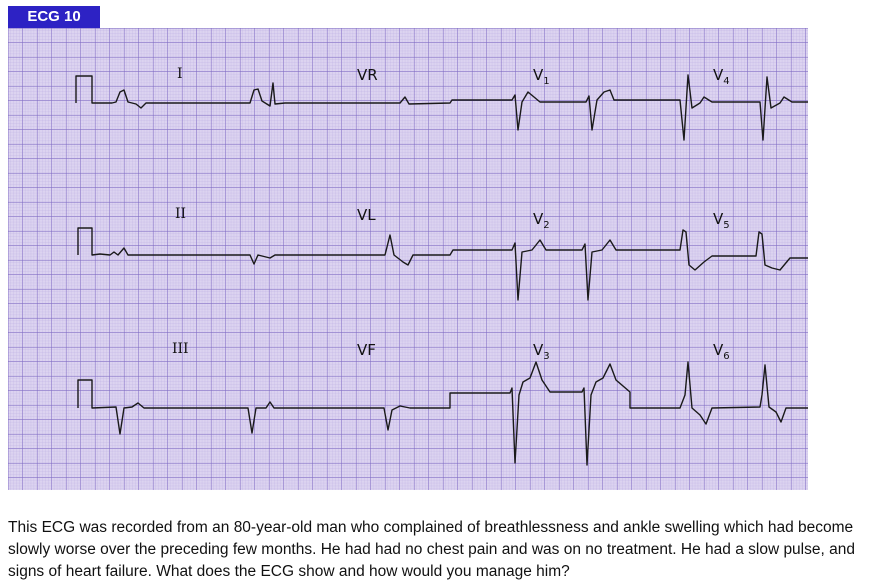  Describe the element at coordinates (367, 75) in the screenshot. I see `lead-label-VR: VR` at that location.